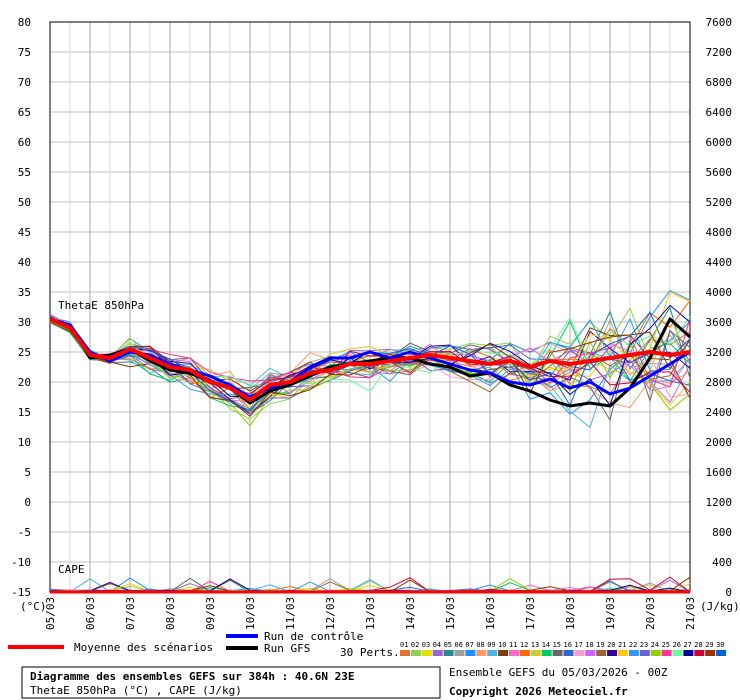 The image size is (740, 700). What do you see at coordinates (24, 262) in the screenshot?
I see `left-tick-label: 40` at bounding box center [24, 262].